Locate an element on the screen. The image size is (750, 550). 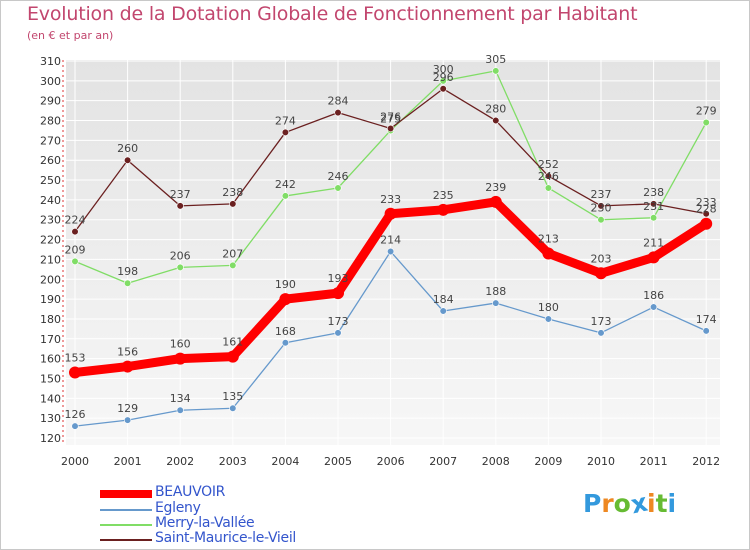
data-label-beauvoir: 193 is located at coordinates (338, 278).